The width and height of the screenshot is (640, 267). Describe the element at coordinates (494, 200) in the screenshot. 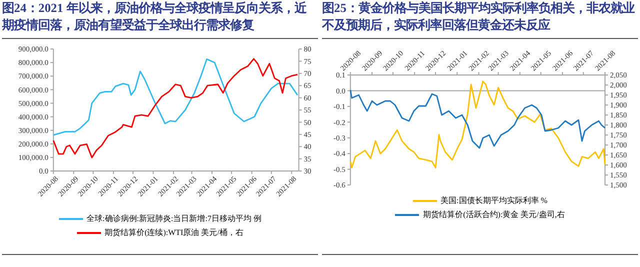

I see `legend-label: 美国:国债长期平均实际利率 %` at that location.